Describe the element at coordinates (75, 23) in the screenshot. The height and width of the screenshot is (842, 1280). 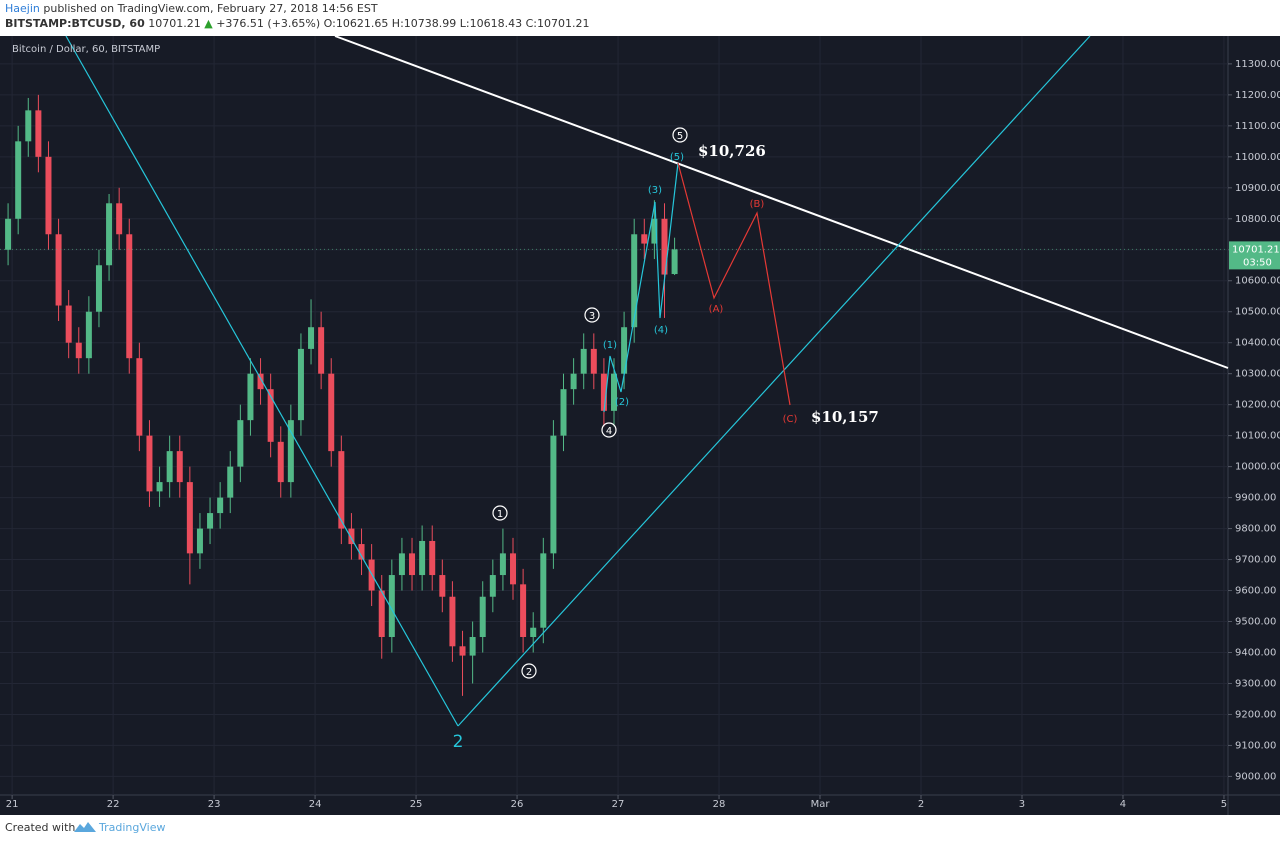
I see `symbol: BITSTAMP:BTCUSD, 60` at that location.